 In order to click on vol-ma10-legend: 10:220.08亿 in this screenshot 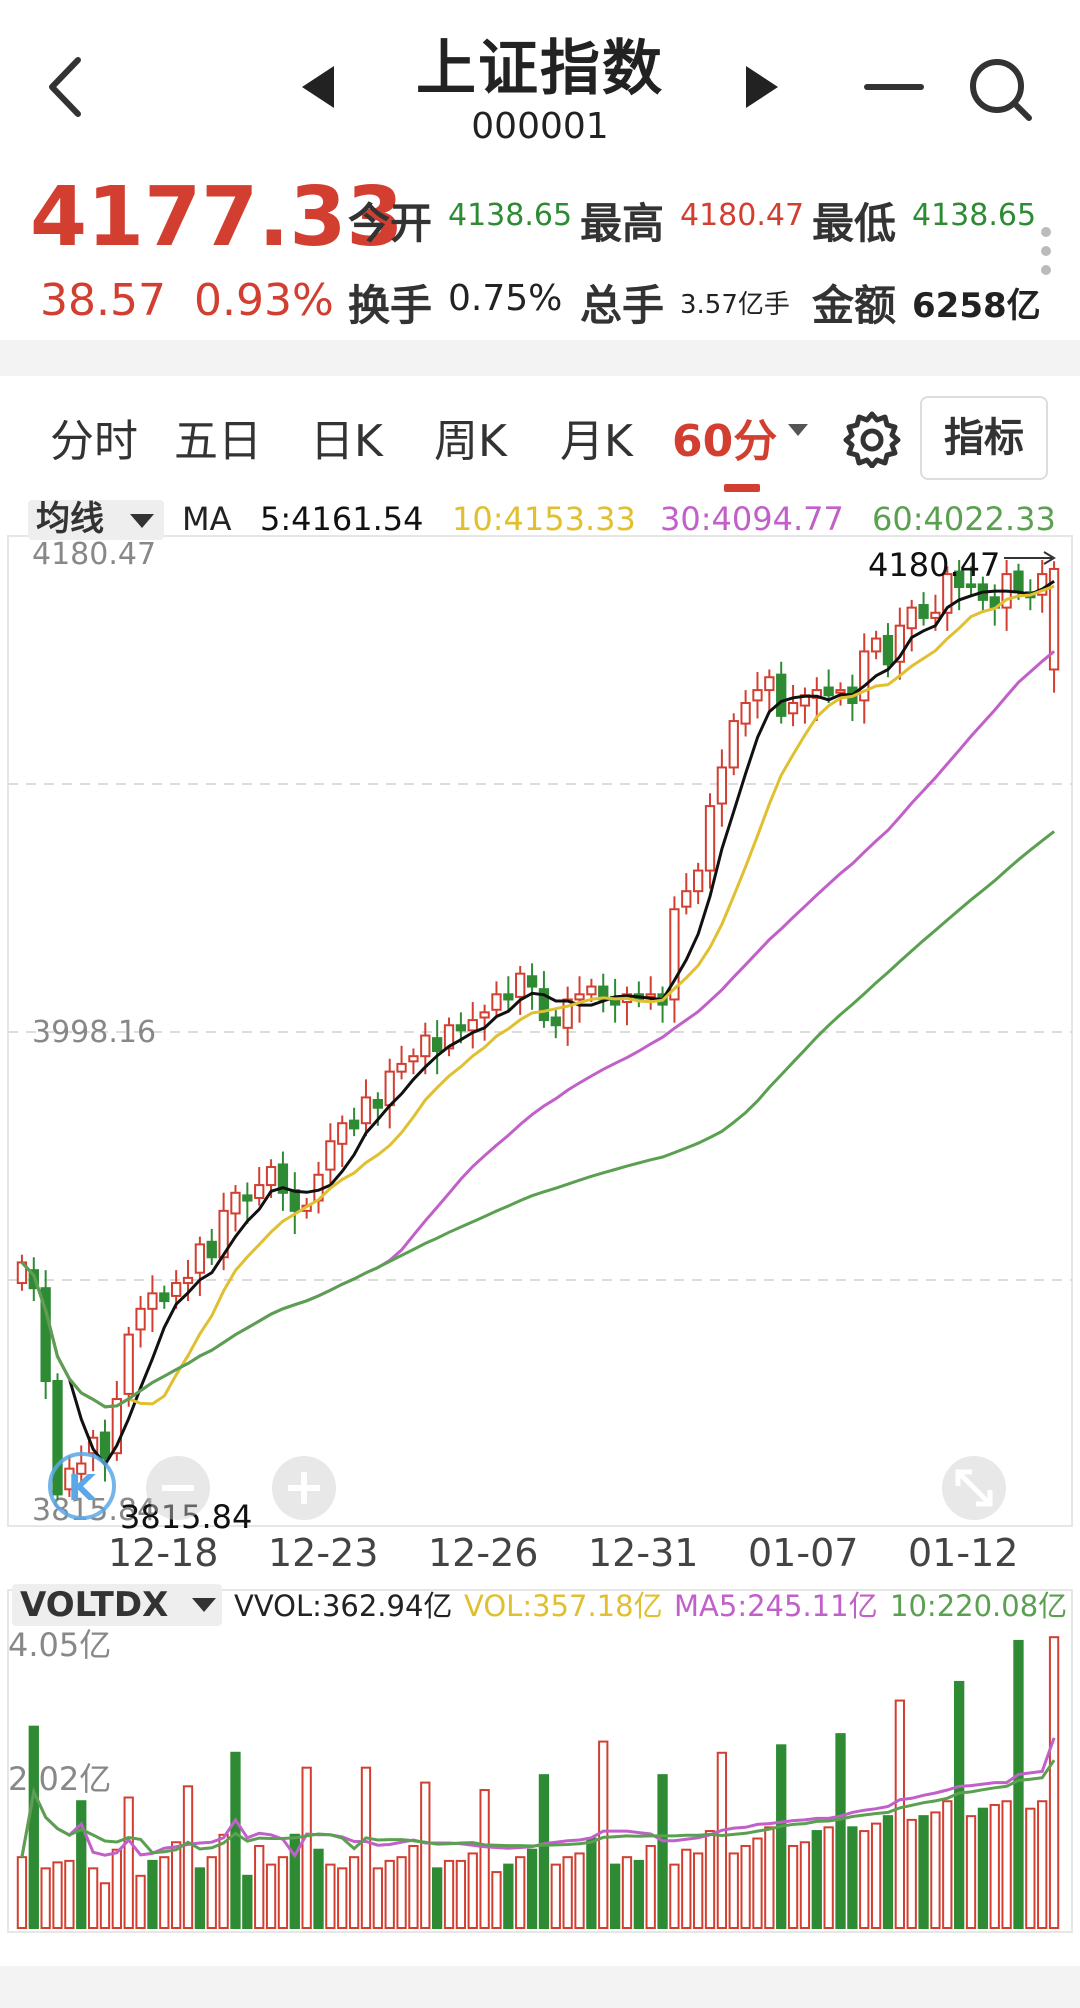, I will do `click(978, 1606)`.